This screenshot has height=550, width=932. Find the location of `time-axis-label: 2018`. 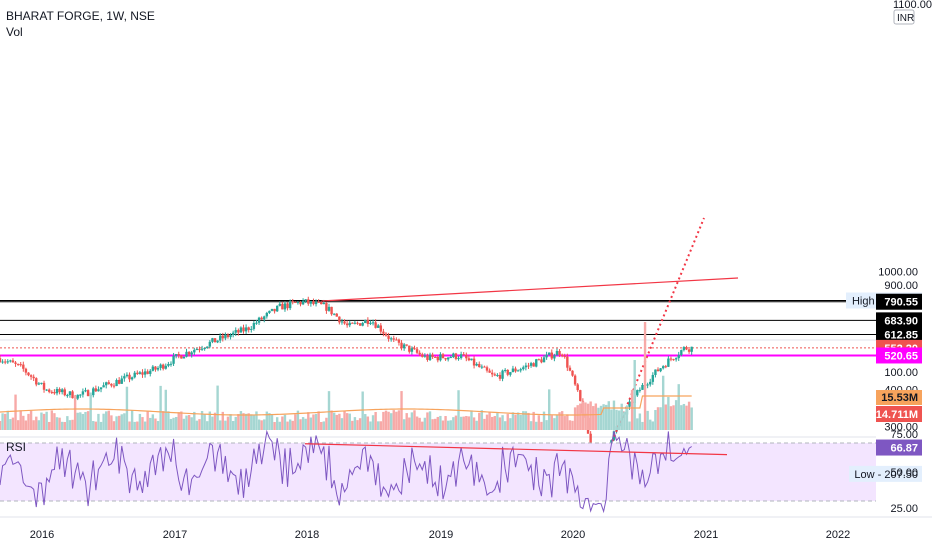

time-axis-label: 2018 is located at coordinates (307, 535).